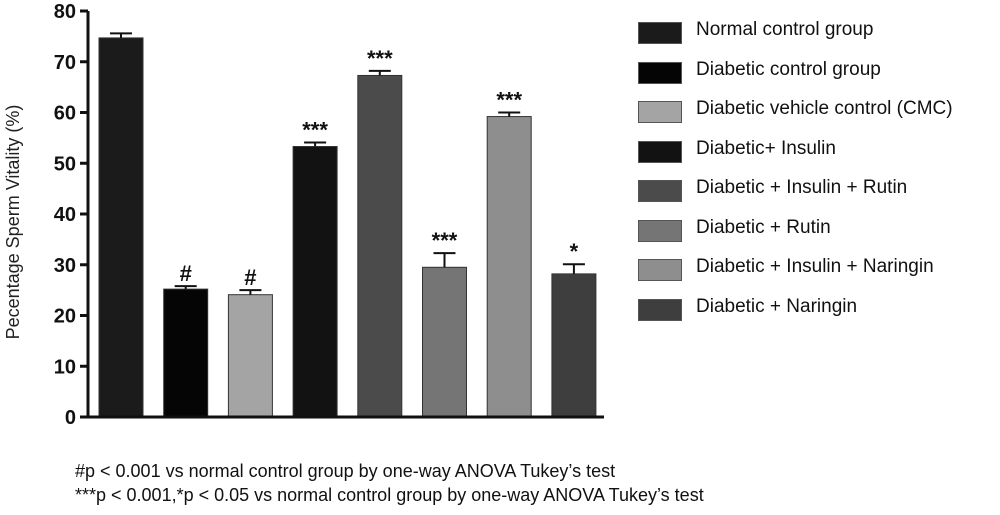 The height and width of the screenshot is (515, 1000). I want to click on legend-label: Diabetic + Naringin, so click(777, 306).